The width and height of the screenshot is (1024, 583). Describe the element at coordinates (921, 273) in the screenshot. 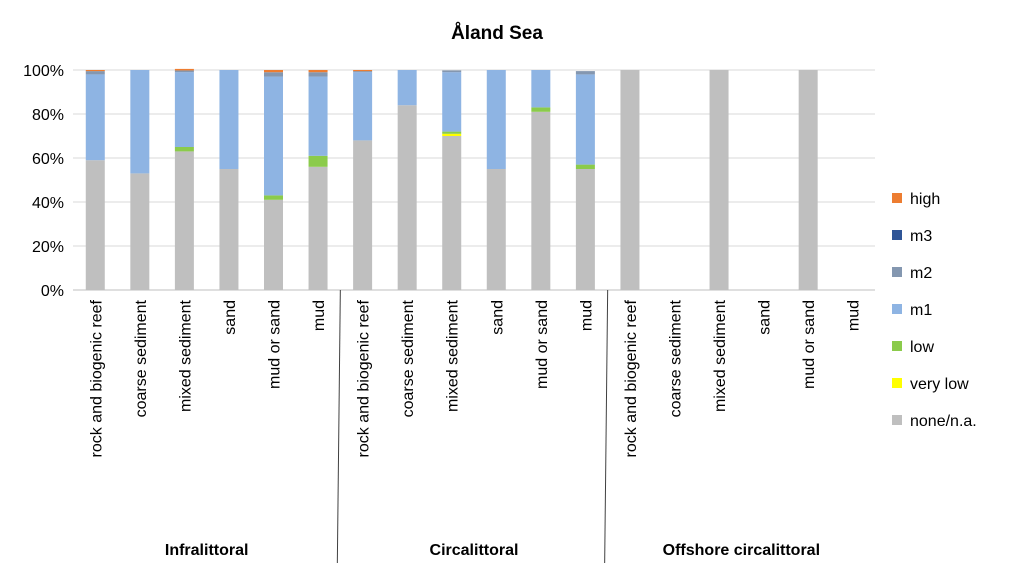

I see `legend-label: m2` at that location.